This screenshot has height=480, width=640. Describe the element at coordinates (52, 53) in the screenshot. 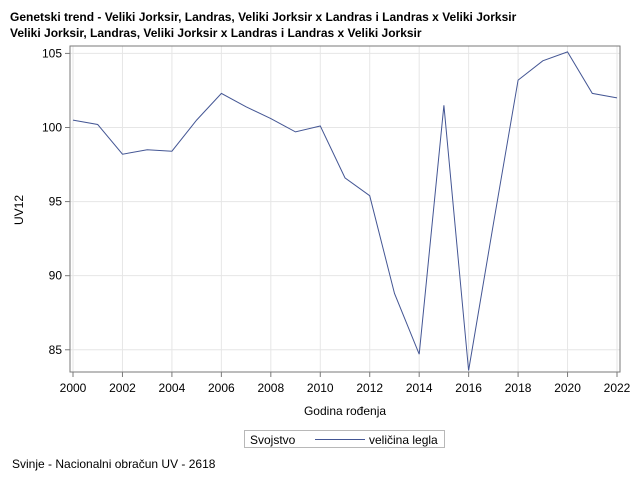

I see `y-tick-label: 105` at that location.